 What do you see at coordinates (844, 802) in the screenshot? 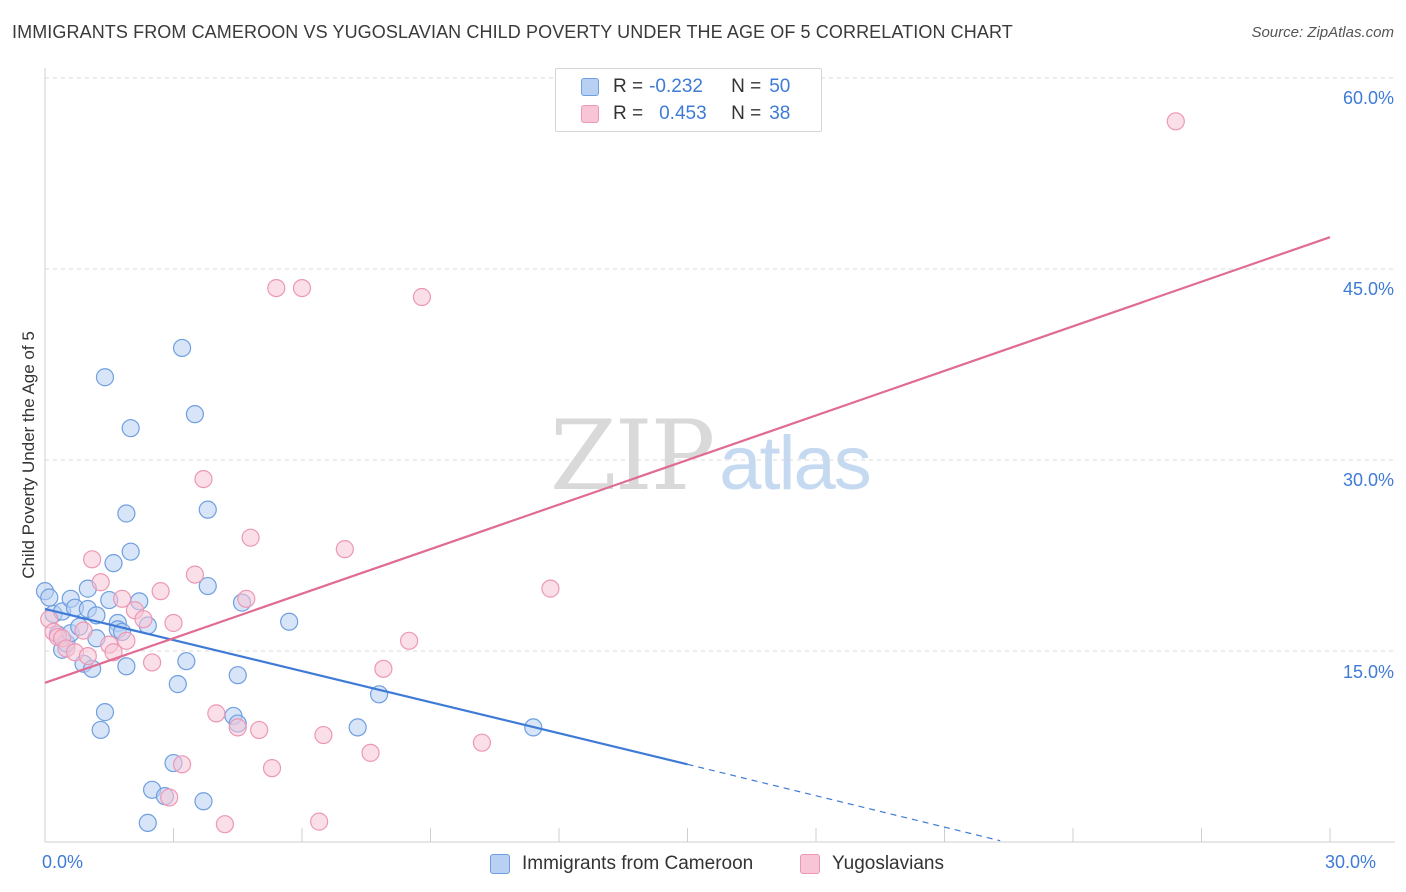
I see `trend-line-extension-blue` at bounding box center [844, 802].